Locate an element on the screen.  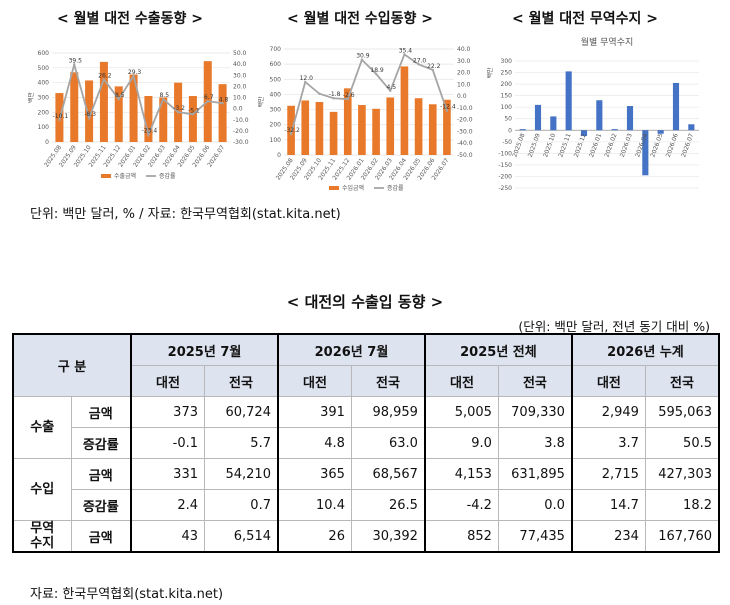
y-tick-label: -200 is located at coordinates (505, 176).